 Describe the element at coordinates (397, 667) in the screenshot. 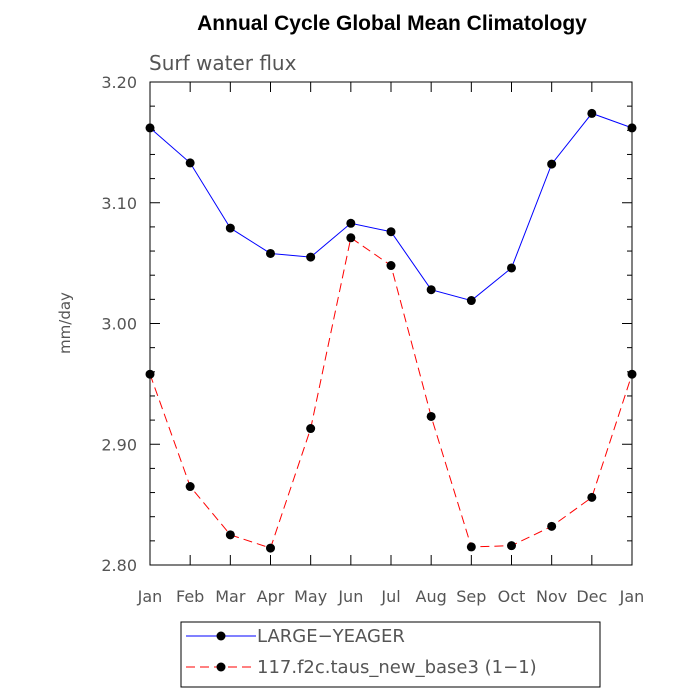

I see `legend-label-2: 117.f2c.taus_new_base3 (1−1)` at that location.